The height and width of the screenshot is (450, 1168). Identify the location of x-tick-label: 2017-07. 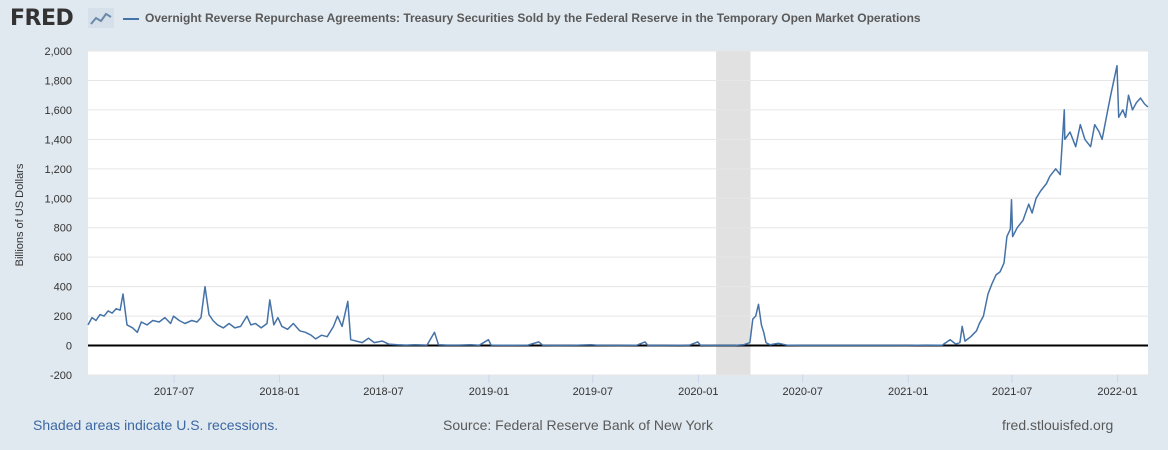
(174, 392).